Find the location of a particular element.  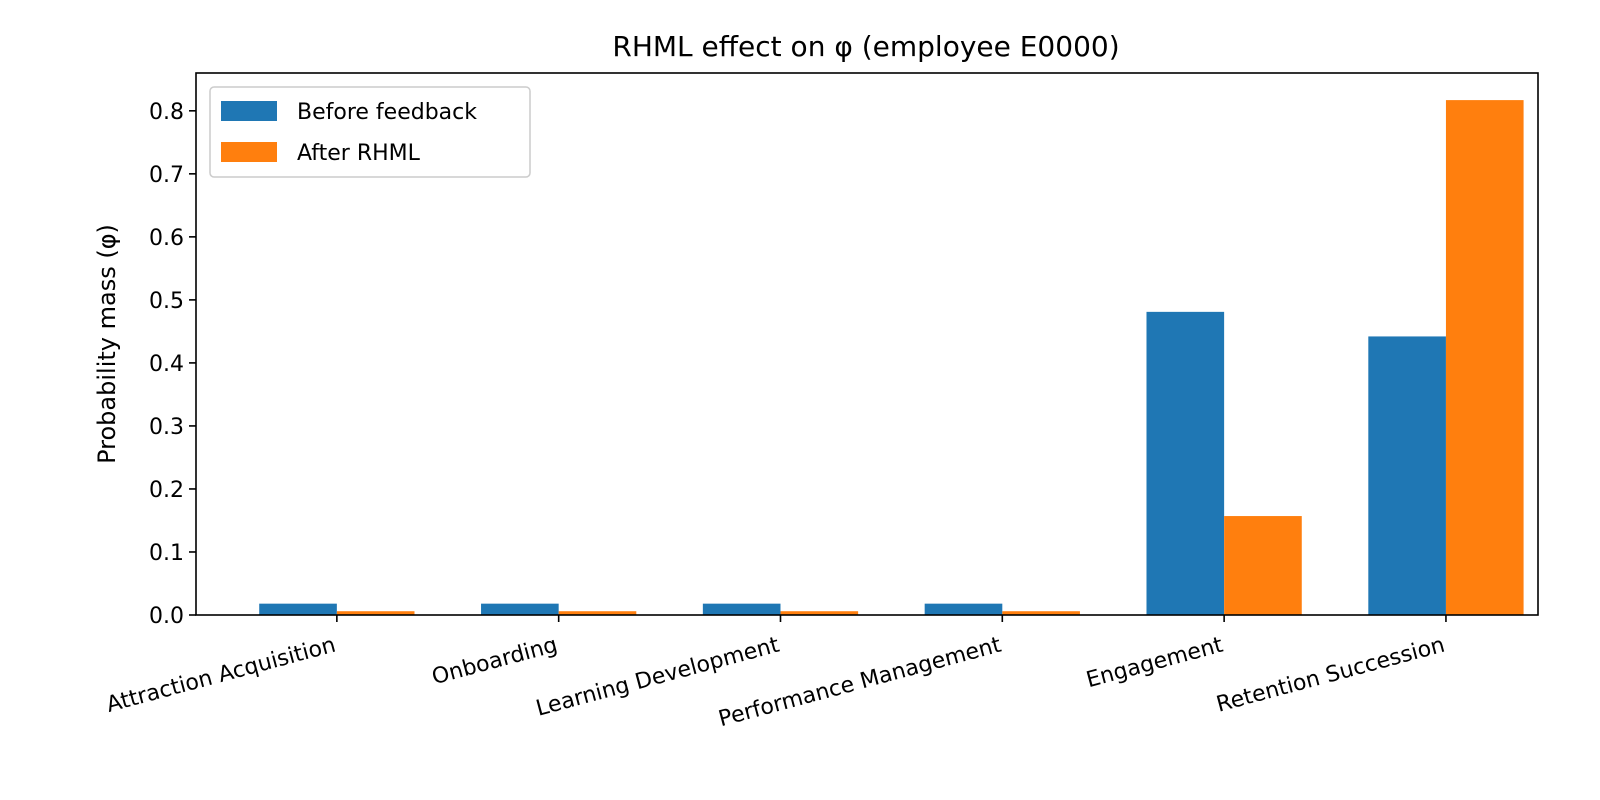

bar-after-onboarding is located at coordinates (597, 613).